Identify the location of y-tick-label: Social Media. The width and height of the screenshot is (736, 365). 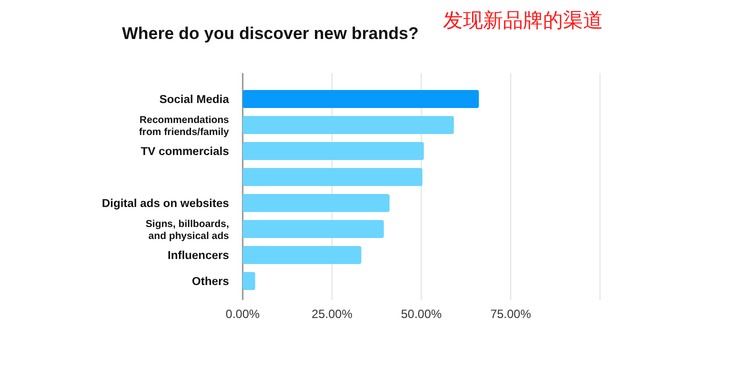
(194, 100).